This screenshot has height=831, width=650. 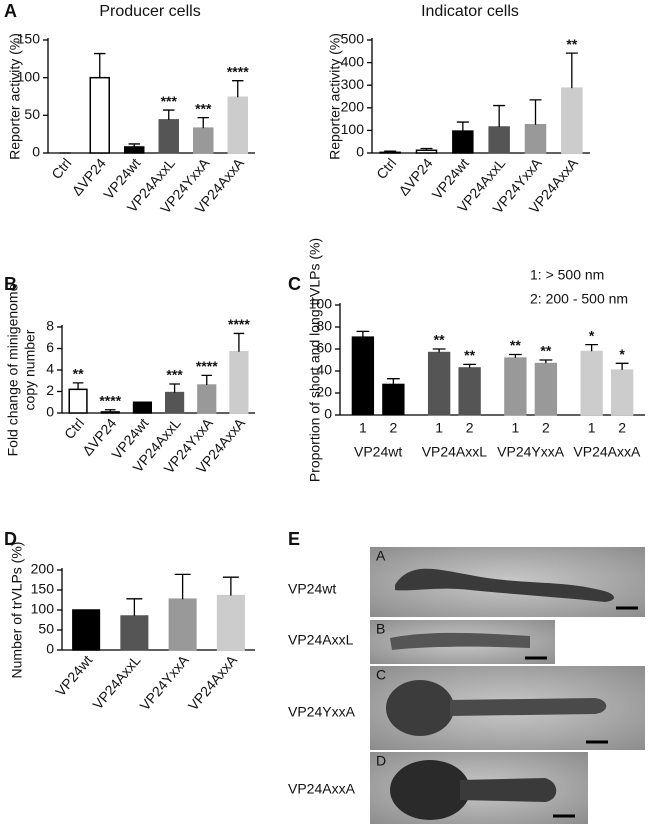 What do you see at coordinates (43, 569) in the screenshot?
I see `y-tick-label: 200` at bounding box center [43, 569].